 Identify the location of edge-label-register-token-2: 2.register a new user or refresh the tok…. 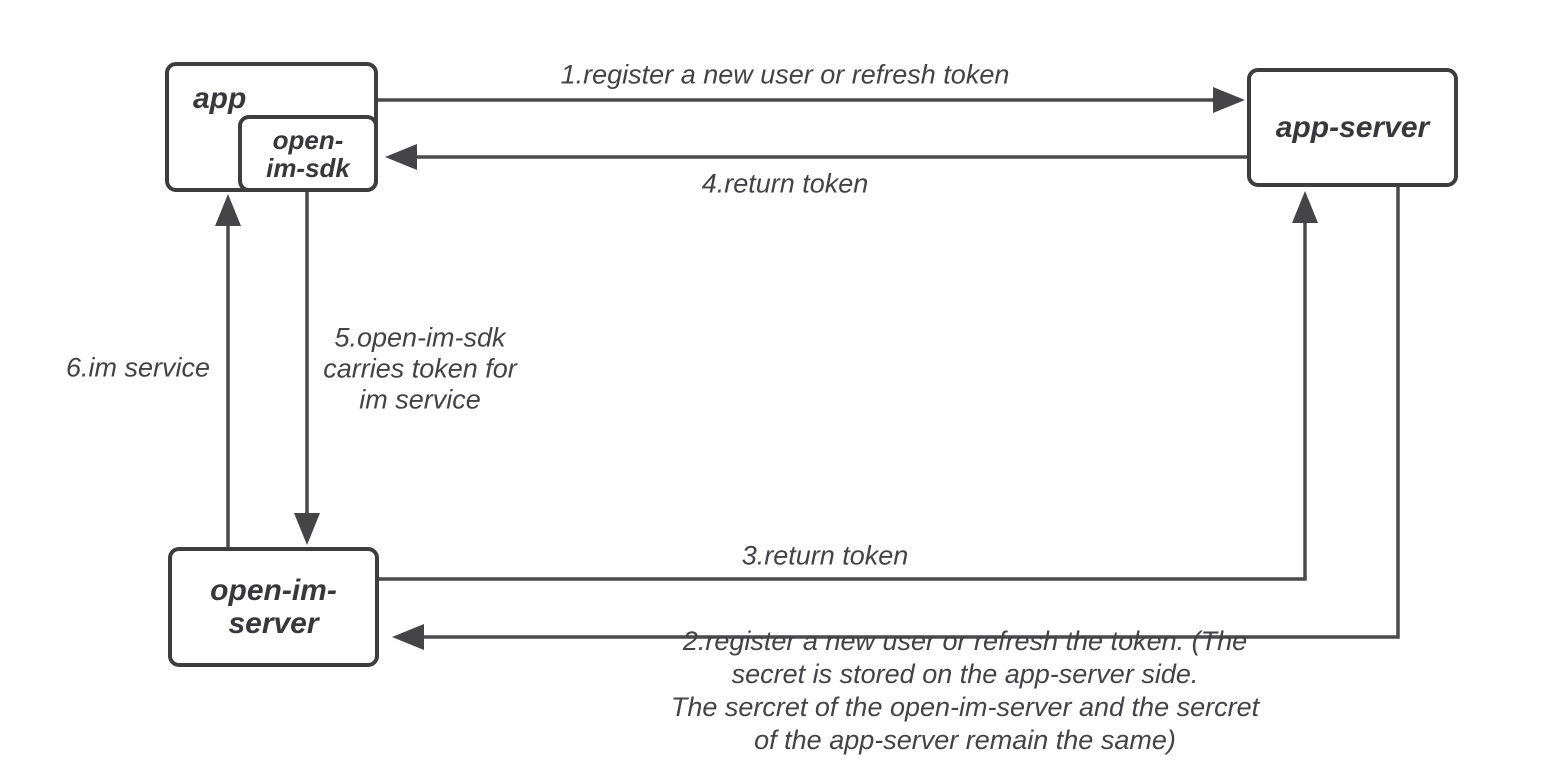
(965, 690).